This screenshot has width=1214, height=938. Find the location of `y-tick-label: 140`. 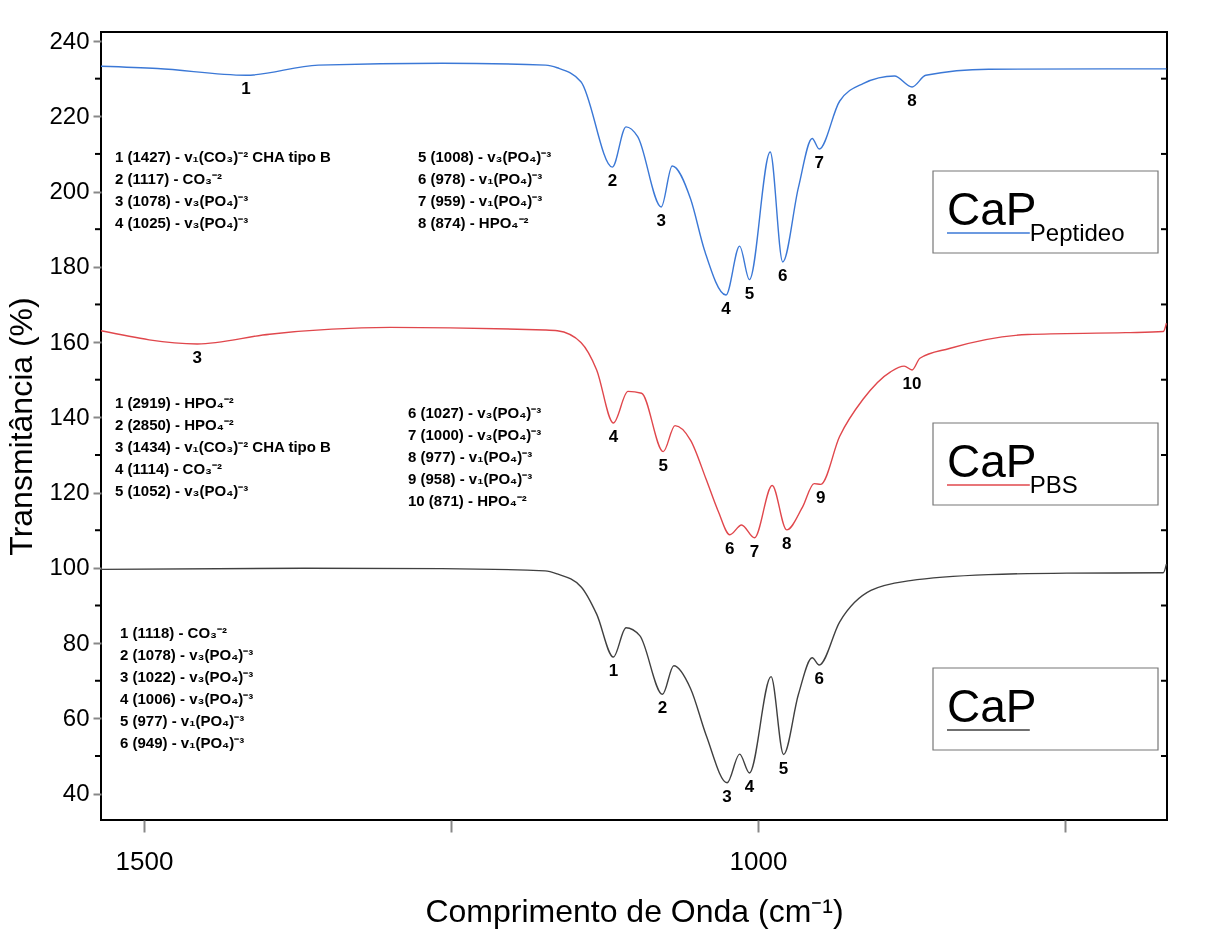

y-tick-label: 140 is located at coordinates (69, 416).